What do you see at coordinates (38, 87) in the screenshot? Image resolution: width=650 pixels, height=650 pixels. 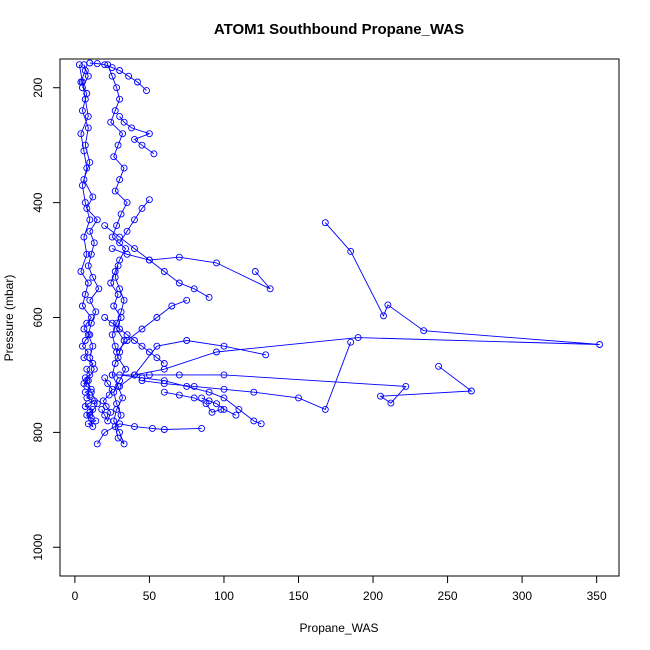 I see `y-tick-label: 200` at bounding box center [38, 87].